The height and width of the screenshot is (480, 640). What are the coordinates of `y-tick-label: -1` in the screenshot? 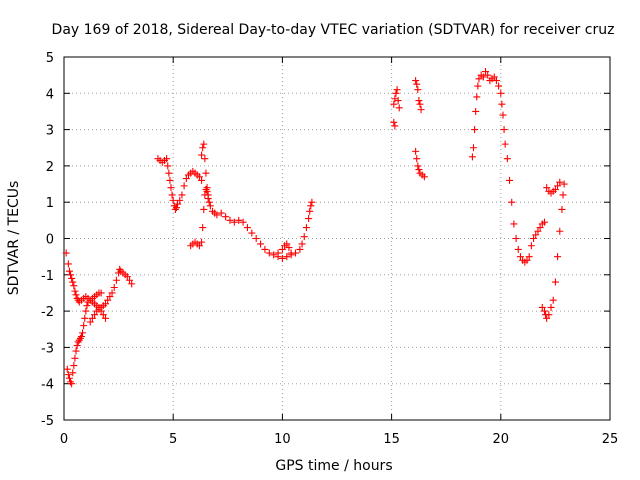 It's located at (47, 276).